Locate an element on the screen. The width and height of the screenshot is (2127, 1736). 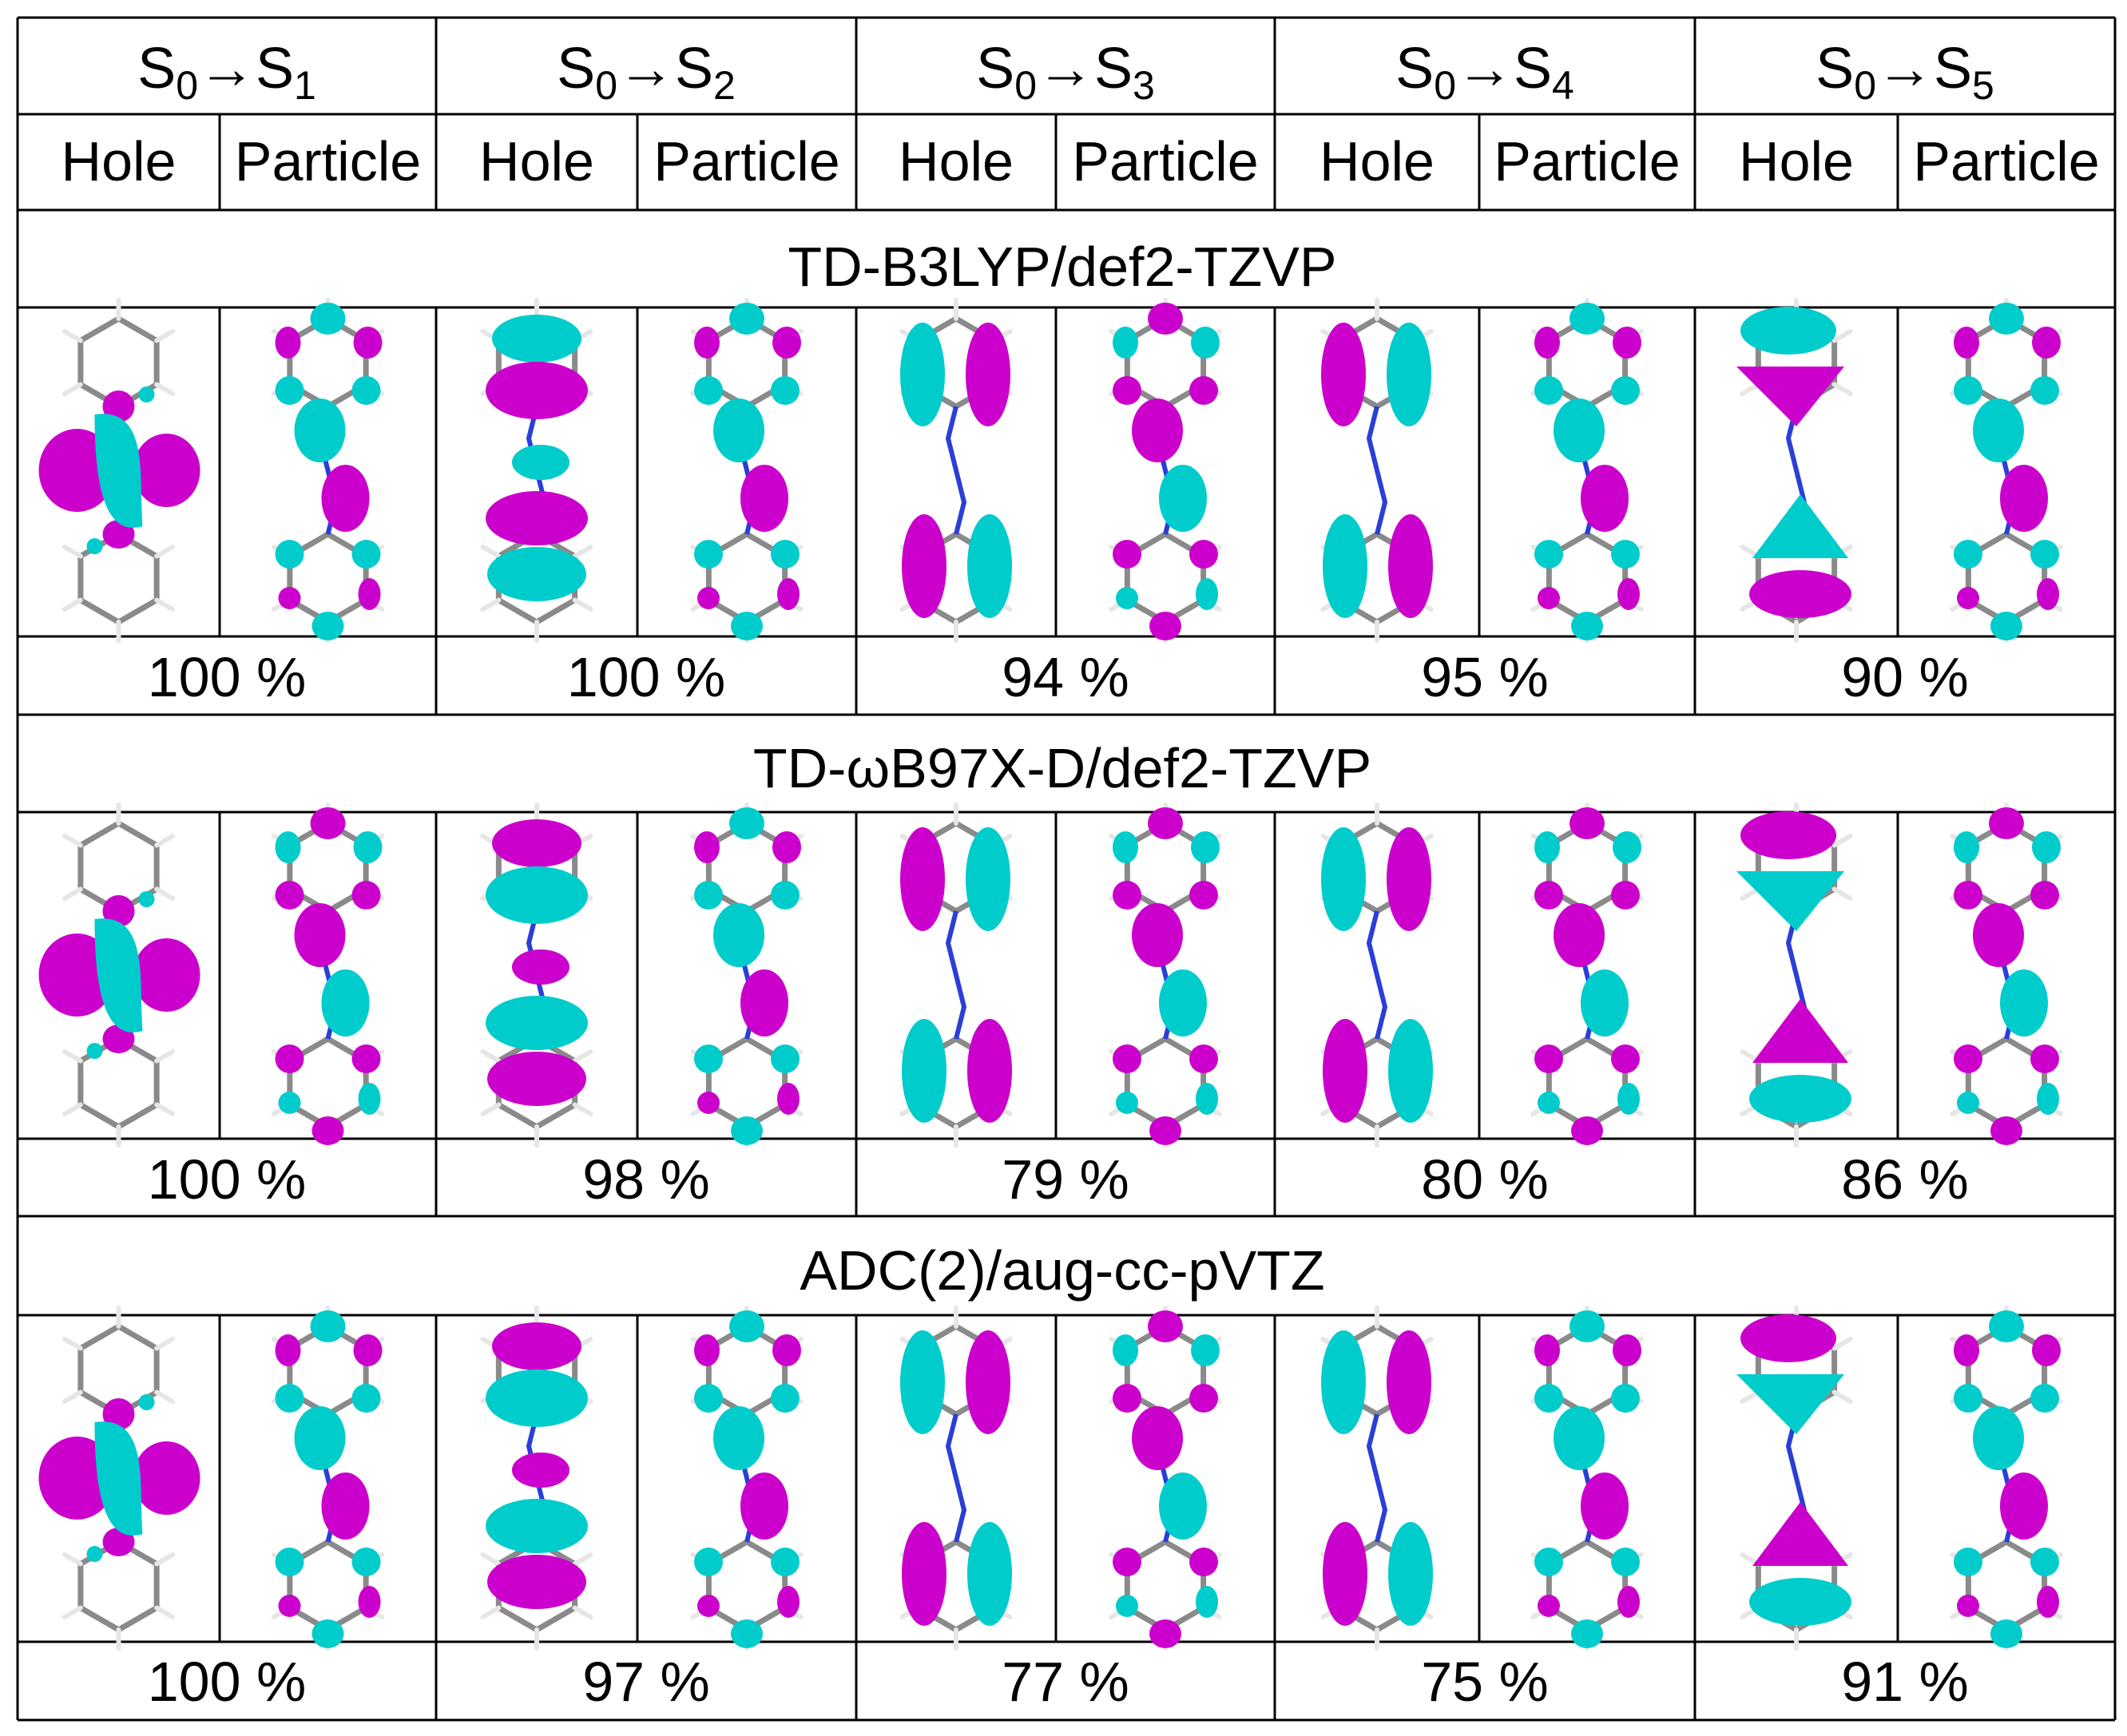
percentage-1-4: 95 % is located at coordinates (1485, 677).